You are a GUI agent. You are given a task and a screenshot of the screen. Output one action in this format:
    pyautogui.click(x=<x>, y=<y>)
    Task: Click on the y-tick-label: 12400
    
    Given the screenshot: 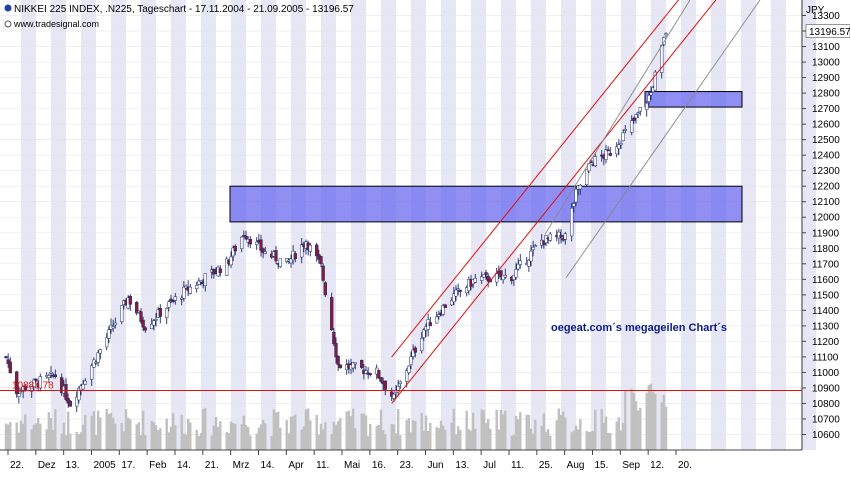 What is the action you would take?
    pyautogui.click(x=826, y=156)
    